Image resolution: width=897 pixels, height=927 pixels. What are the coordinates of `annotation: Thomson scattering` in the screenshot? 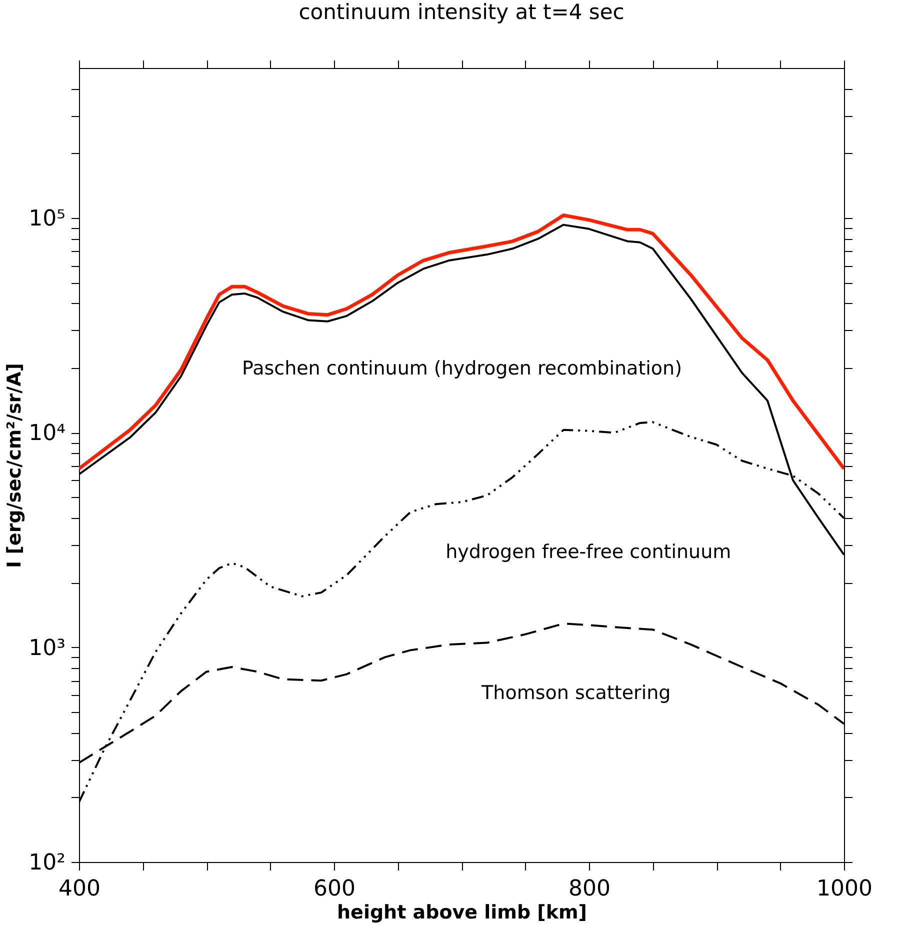 It's located at (575, 693).